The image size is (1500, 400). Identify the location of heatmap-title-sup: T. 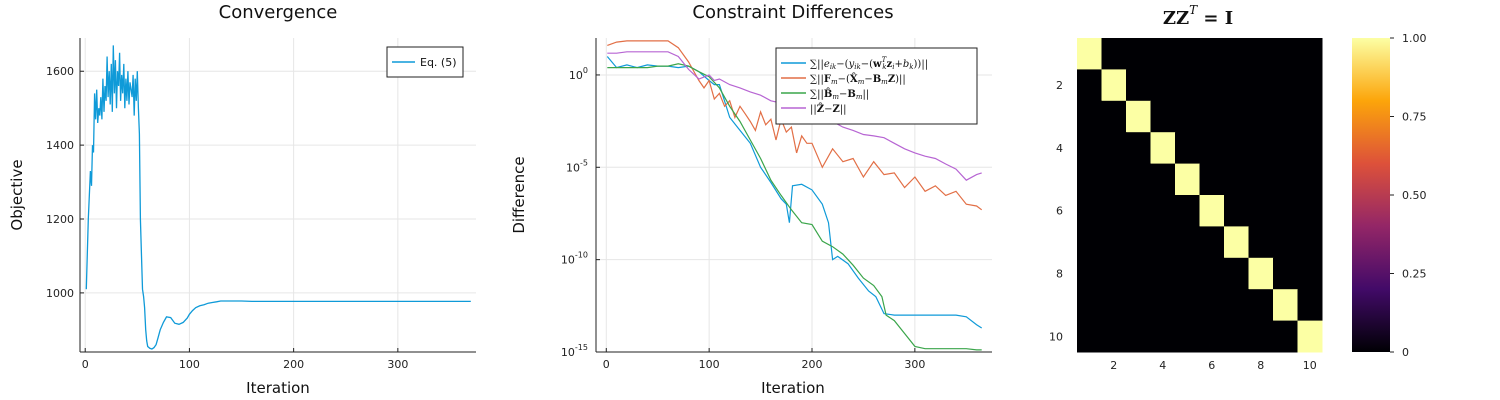
(1193, 10).